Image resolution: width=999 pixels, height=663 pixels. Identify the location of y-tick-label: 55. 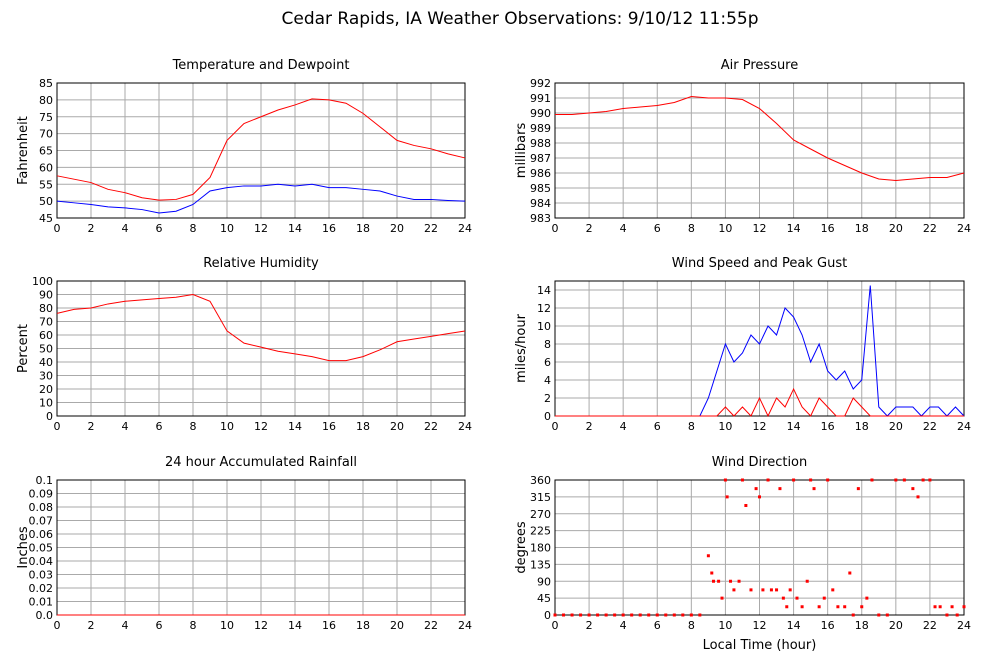
(46, 184).